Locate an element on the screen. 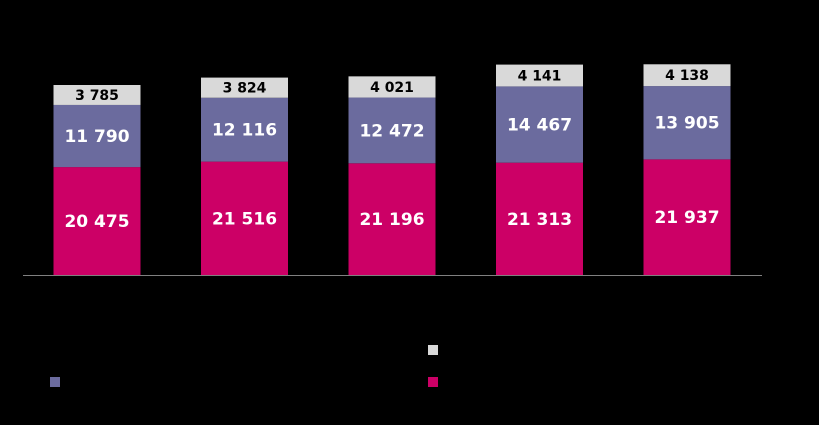  value-label: 12 116 is located at coordinates (244, 131).